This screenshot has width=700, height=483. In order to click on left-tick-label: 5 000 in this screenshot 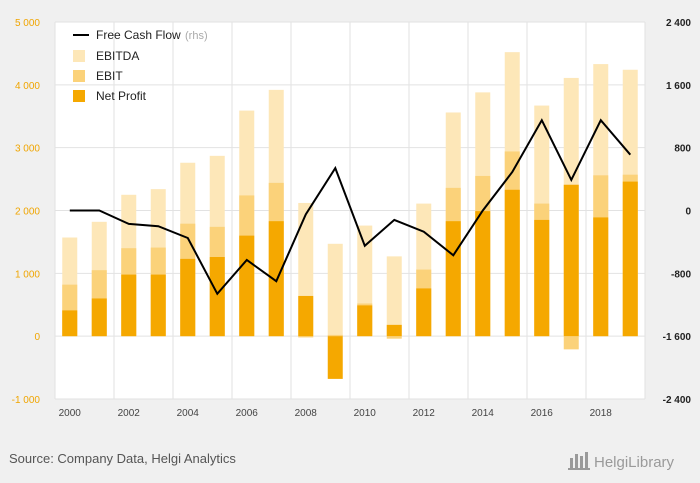, I will do `click(27, 23)`.